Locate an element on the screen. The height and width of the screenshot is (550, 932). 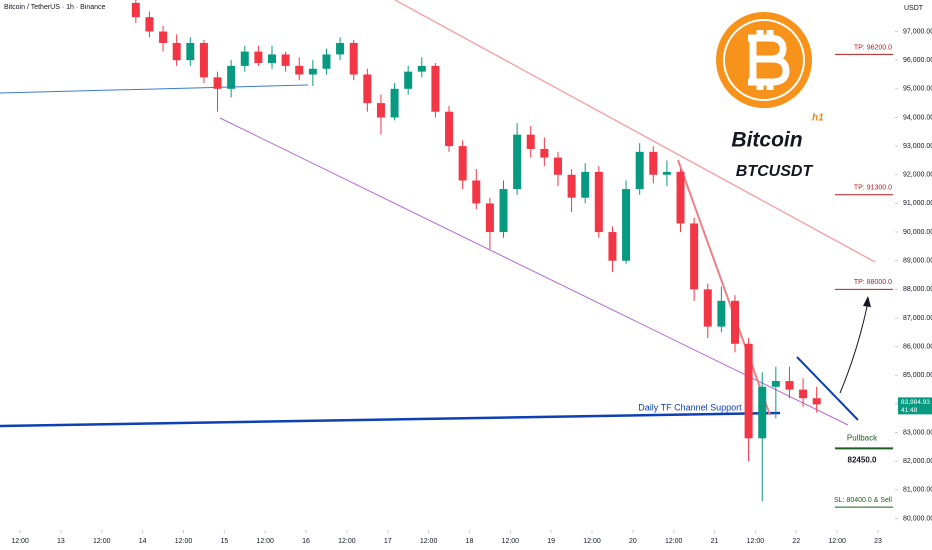
countdown: 41:48 is located at coordinates (909, 410).